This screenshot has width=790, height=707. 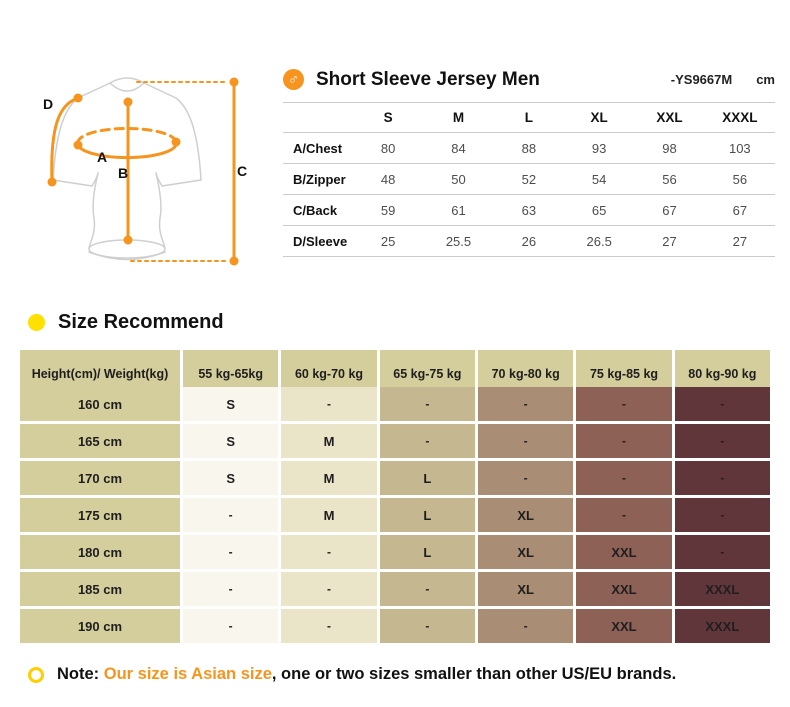 I want to click on rec-size-cell: XXXL, so click(x=722, y=589).